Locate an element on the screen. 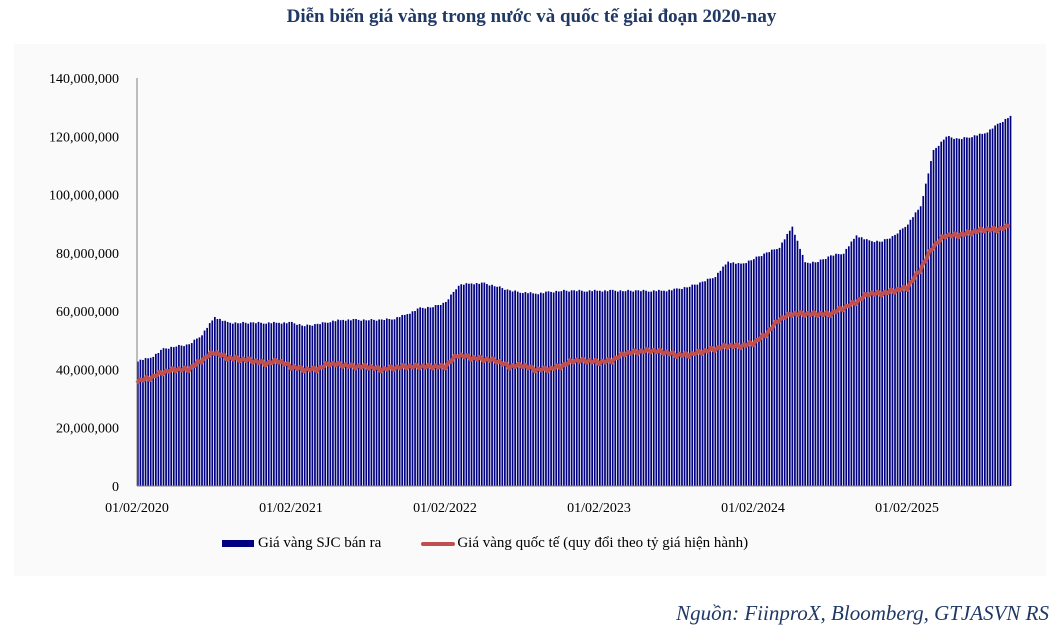 The height and width of the screenshot is (643, 1063). y-tick-label: 20,000,000 is located at coordinates (87, 429).